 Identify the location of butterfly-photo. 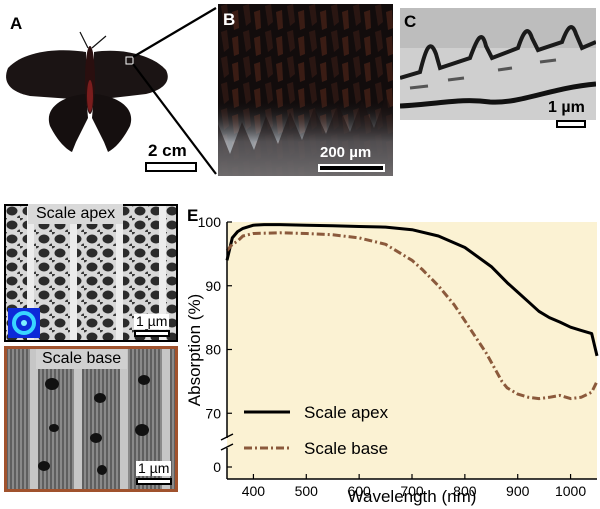
(87, 91).